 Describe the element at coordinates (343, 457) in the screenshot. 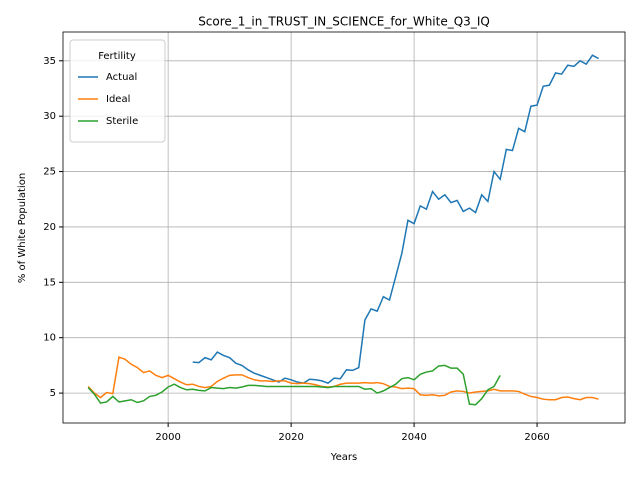

I see `x-axis-label: Years` at that location.